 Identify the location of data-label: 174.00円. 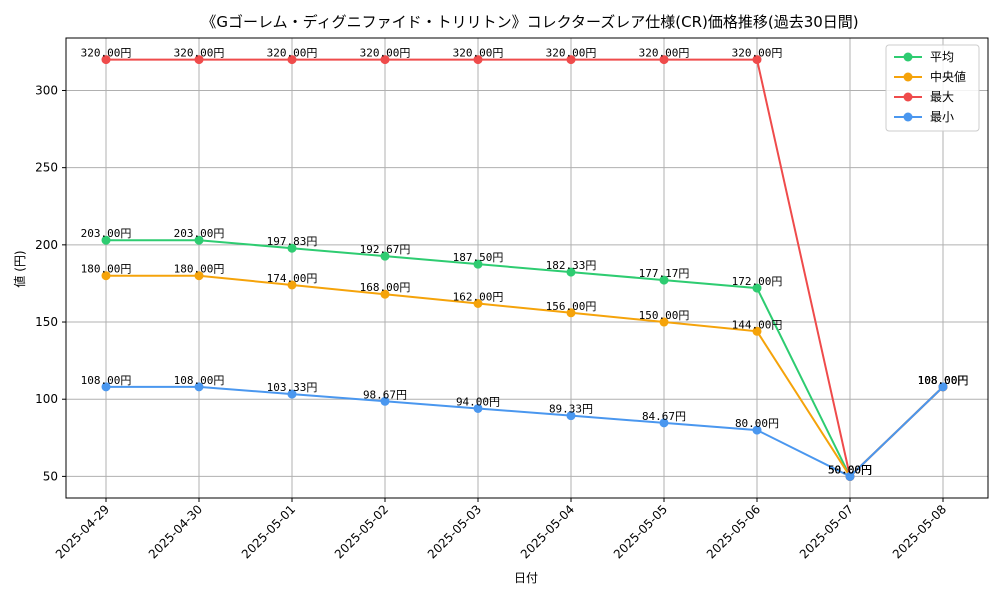
(292, 278).